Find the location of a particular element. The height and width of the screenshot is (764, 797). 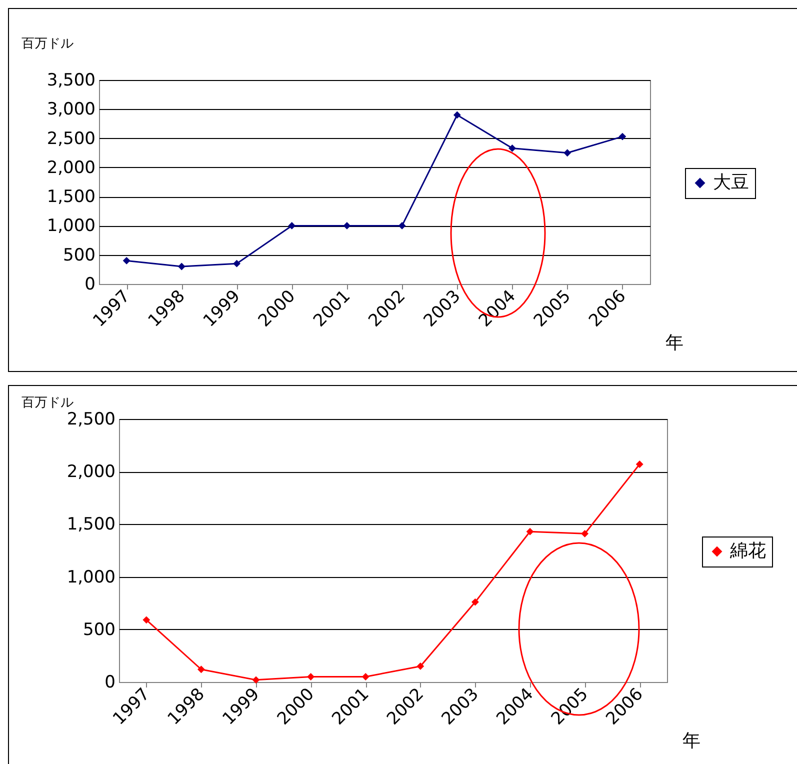

y-tick-label: 3,000 is located at coordinates (71, 110).